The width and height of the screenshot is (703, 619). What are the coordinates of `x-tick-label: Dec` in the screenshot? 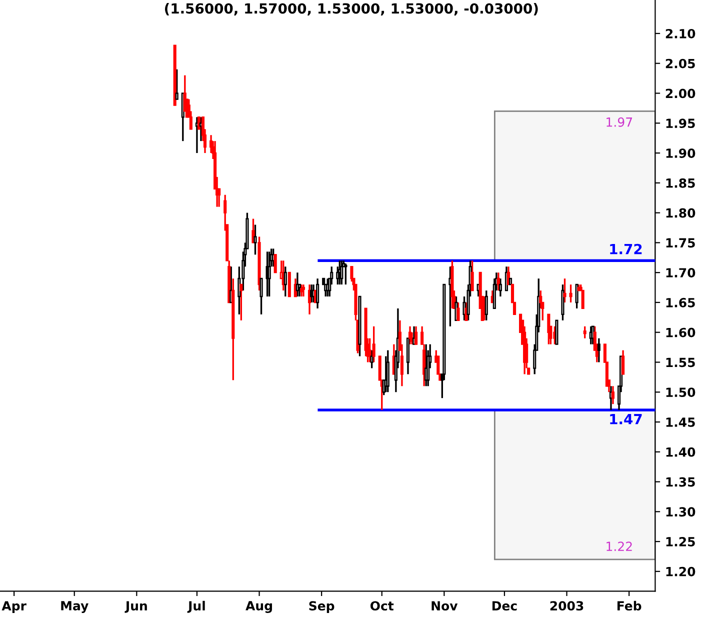 It's located at (504, 606).